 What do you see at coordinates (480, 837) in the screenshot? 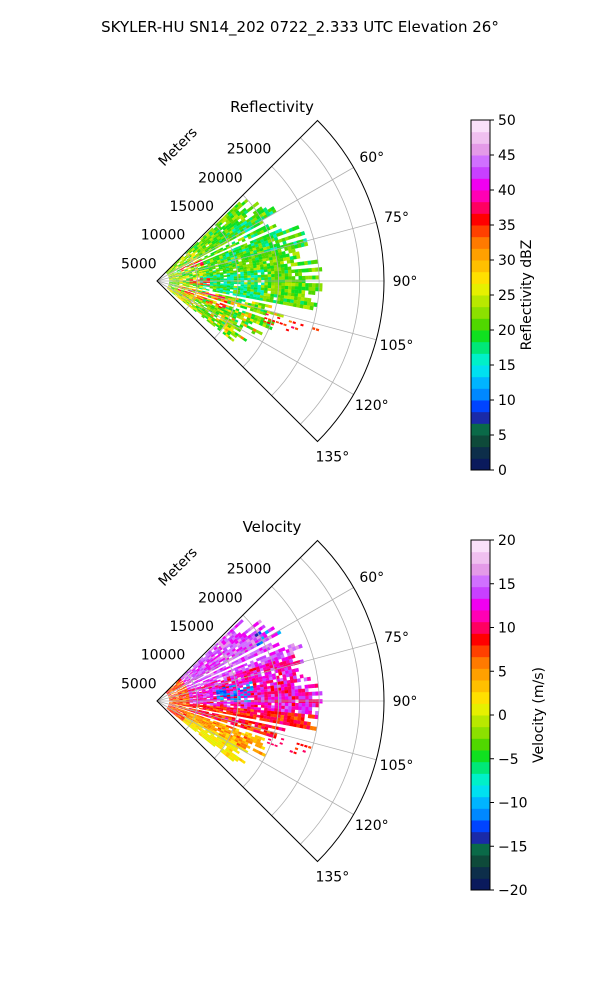
I see `colorbar-segment` at bounding box center [480, 837].